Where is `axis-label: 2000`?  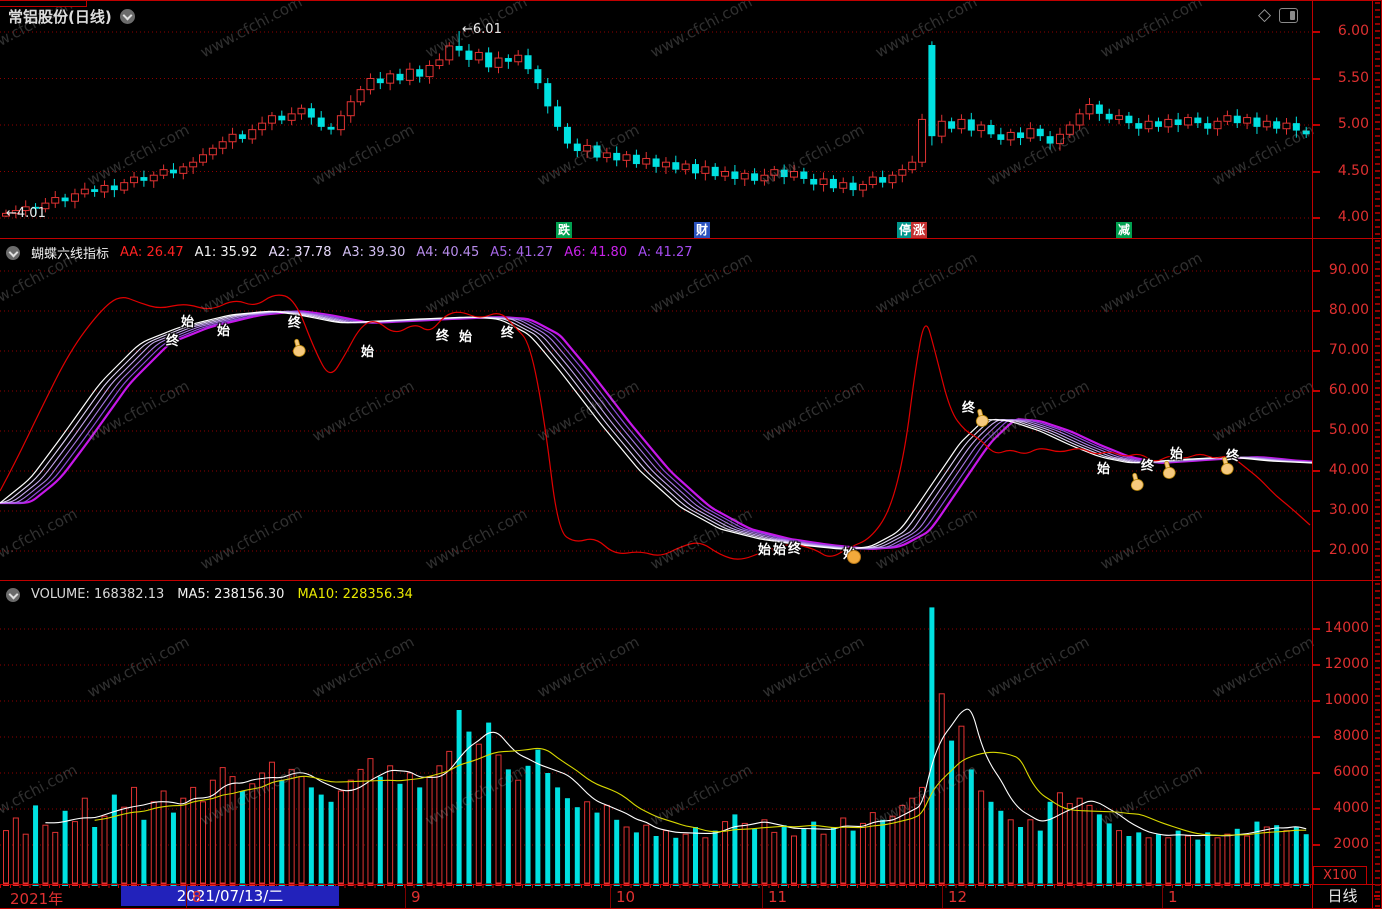
axis-label: 2000 is located at coordinates (1351, 844).